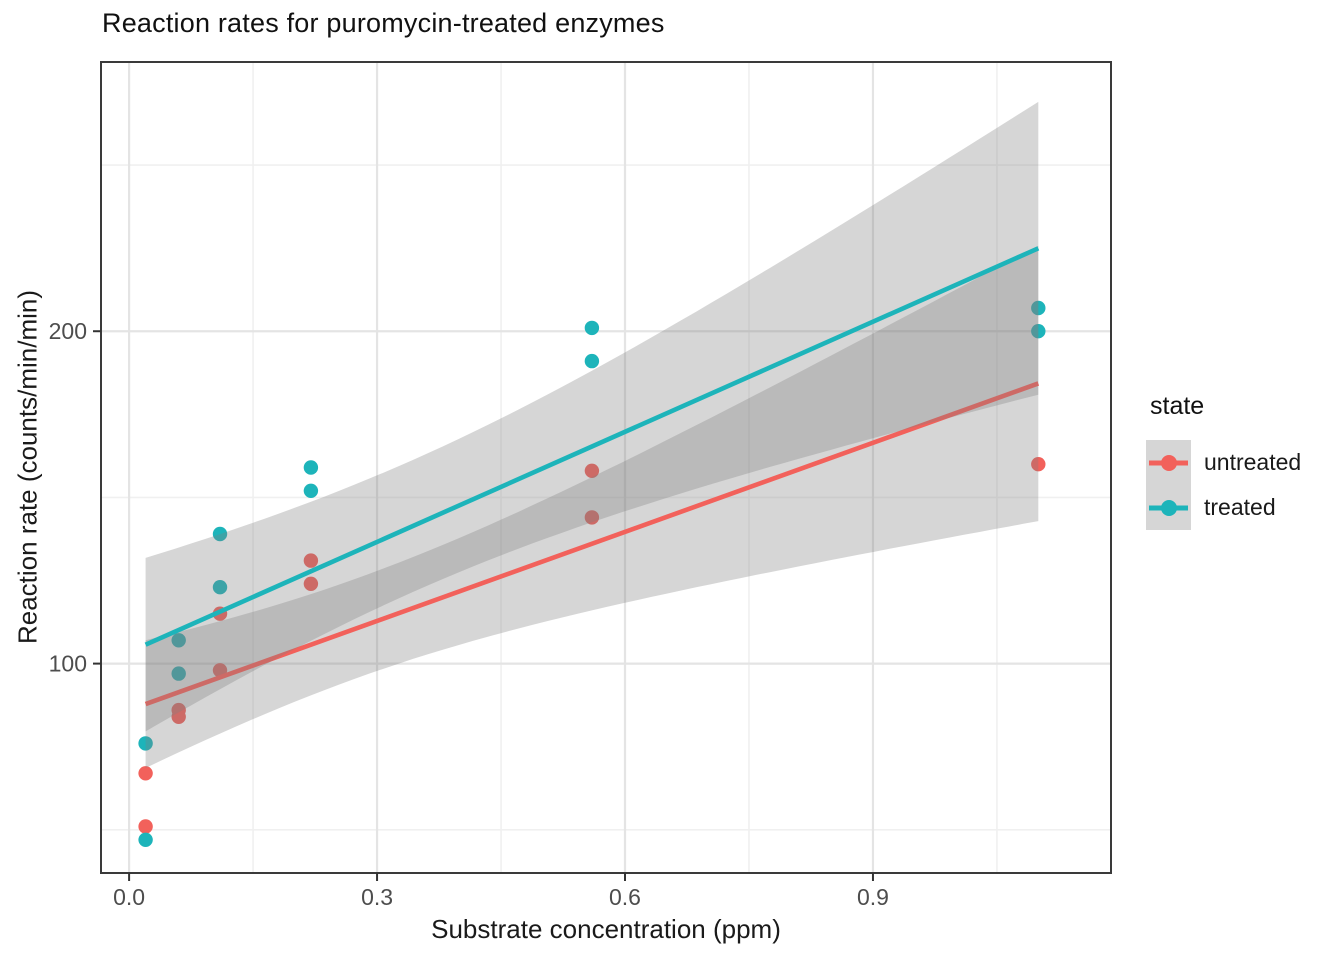  I want to click on x-tick-label: 0.3, so click(377, 897).